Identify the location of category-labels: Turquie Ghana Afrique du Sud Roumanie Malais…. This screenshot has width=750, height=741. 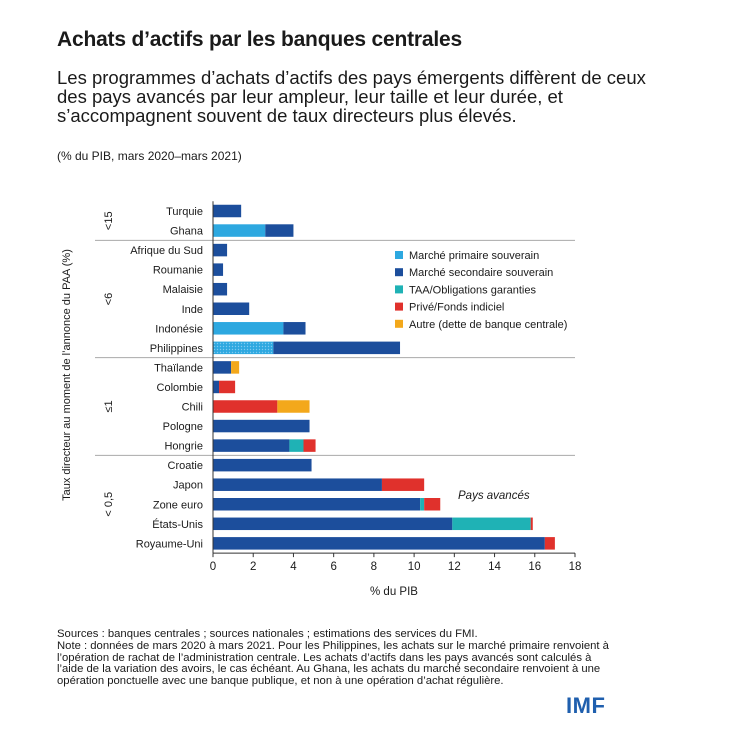
(167, 378).